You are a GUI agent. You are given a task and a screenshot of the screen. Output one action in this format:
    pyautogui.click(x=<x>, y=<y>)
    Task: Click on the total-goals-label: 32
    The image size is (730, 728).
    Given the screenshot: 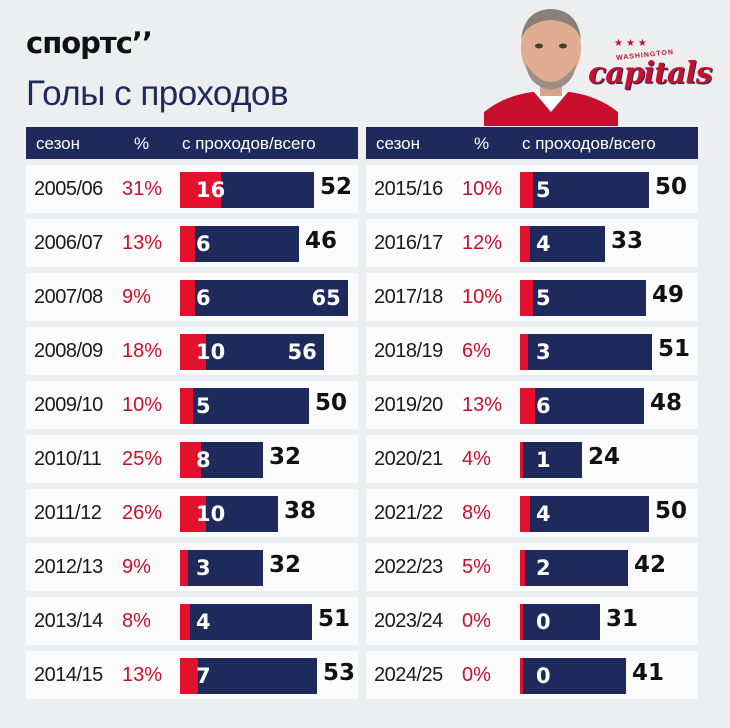 What is the action you would take?
    pyautogui.click(x=285, y=565)
    